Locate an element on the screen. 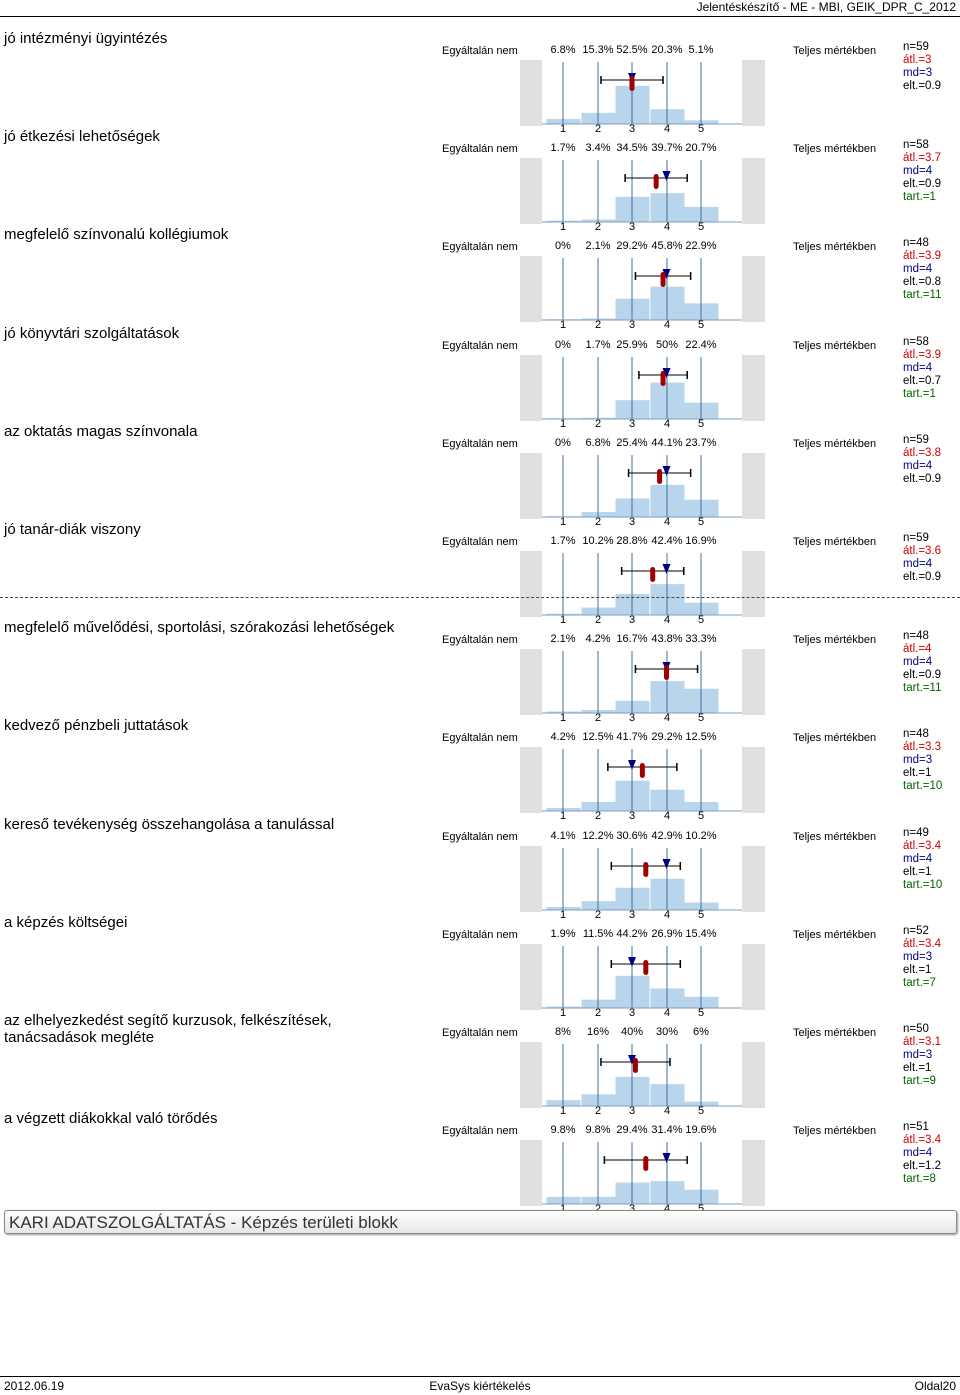 This screenshot has height=1395, width=960. percent-label: 4.2% is located at coordinates (597, 639).